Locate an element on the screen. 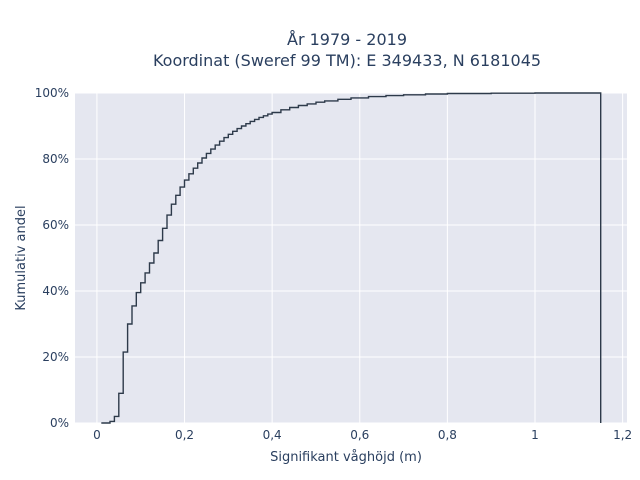 The image size is (640, 480). x-axis-title: Signifikant våghöjd (m) is located at coordinates (346, 457).